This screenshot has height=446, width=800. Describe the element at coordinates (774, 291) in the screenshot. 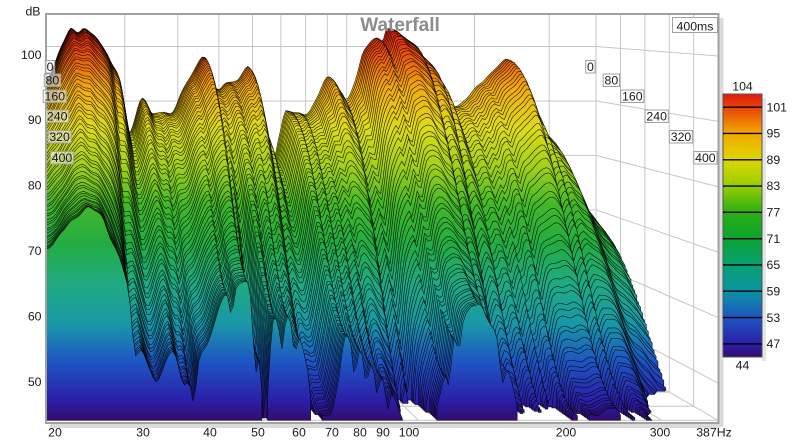

I see `svg-text: 59` at that location.